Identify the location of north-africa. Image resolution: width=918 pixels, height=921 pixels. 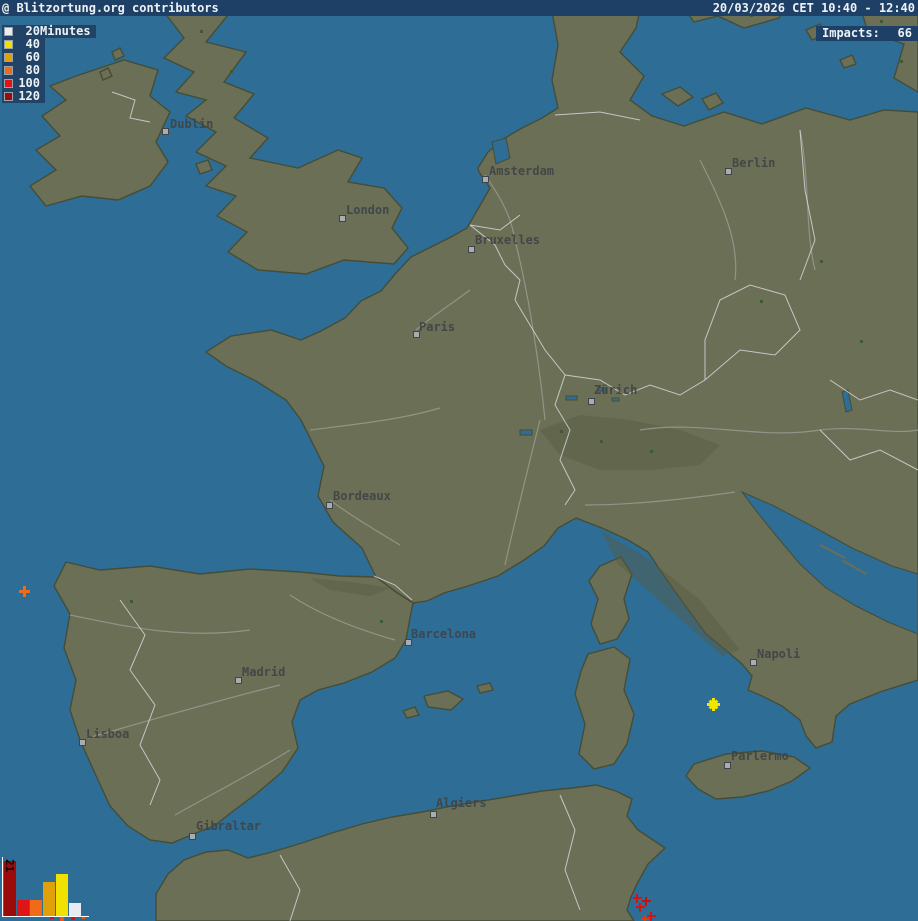
(411, 852).